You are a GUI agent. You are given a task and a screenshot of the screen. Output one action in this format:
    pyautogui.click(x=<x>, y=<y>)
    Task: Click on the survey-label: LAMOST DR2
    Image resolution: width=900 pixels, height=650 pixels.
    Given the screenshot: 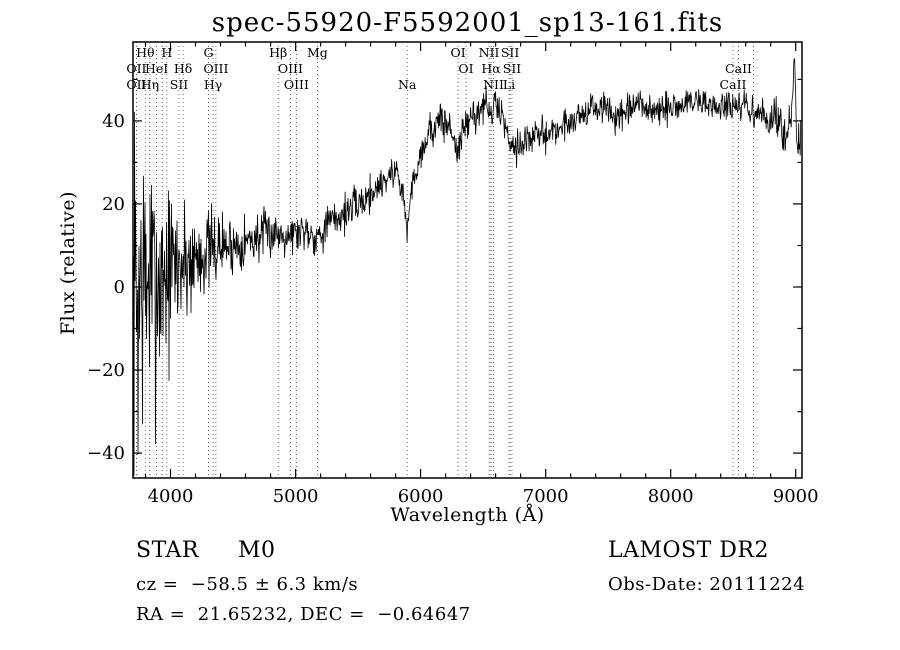 What is the action you would take?
    pyautogui.click(x=688, y=550)
    